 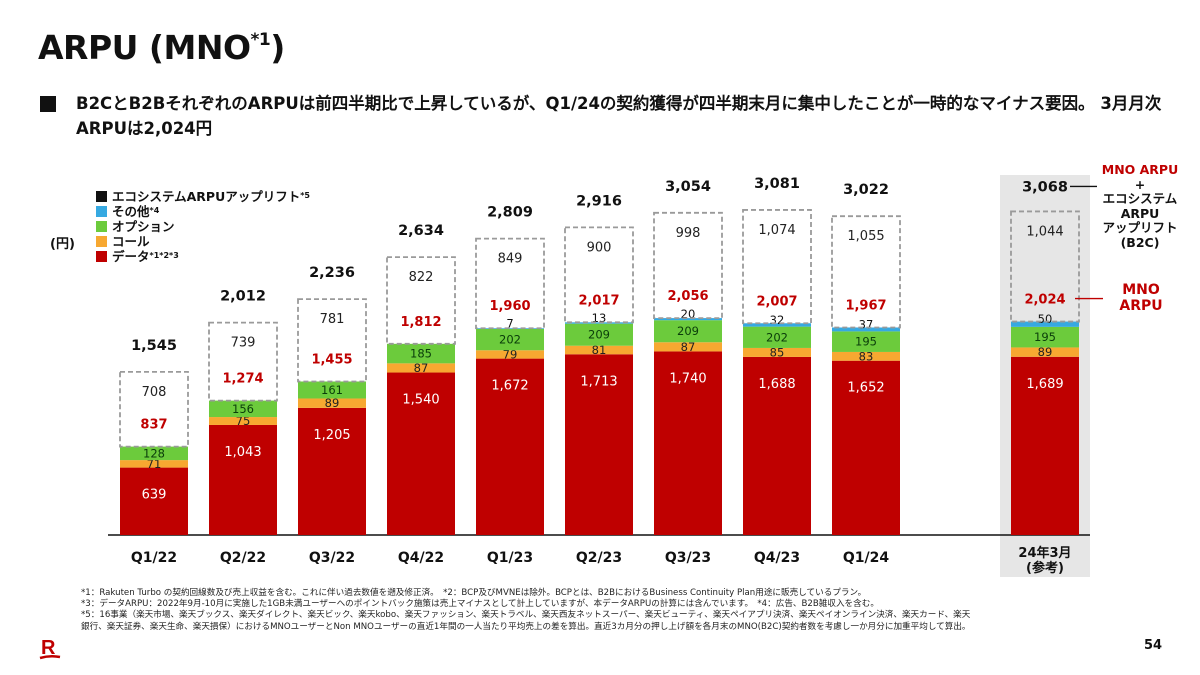 What do you see at coordinates (421, 558) in the screenshot?
I see `x-tick-label: Q4/22` at bounding box center [421, 558].